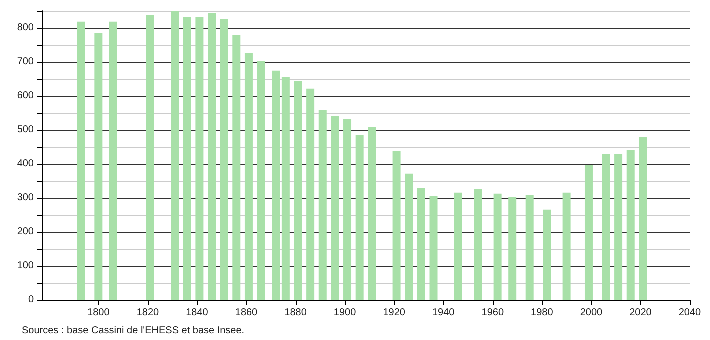 The height and width of the screenshot is (340, 710). Describe the element at coordinates (25, 164) in the screenshot. I see `y-tick-label: 400` at that location.